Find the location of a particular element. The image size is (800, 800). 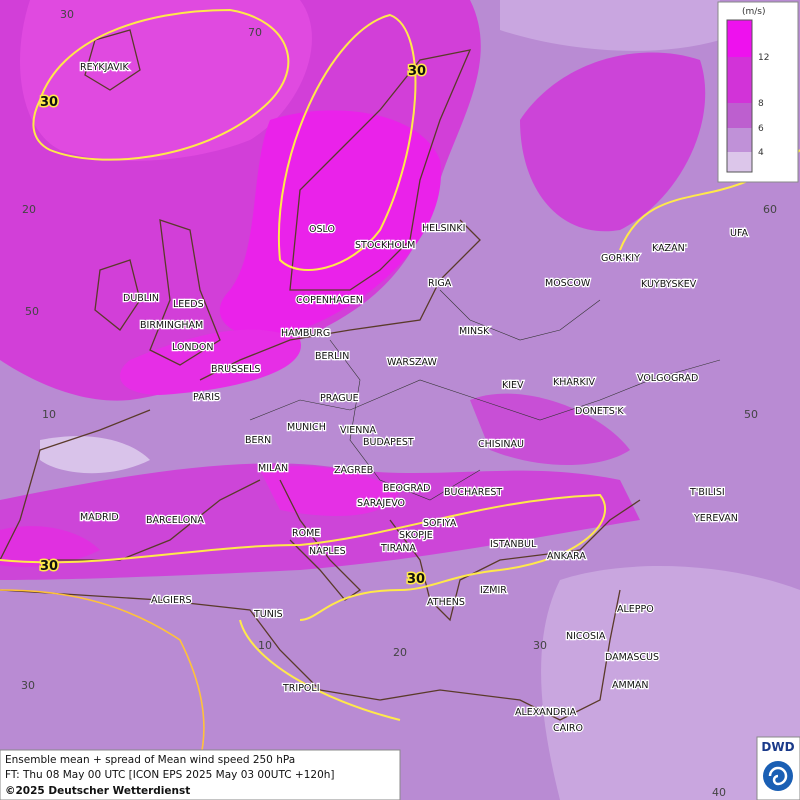

city-label: KIEV is located at coordinates (513, 385).